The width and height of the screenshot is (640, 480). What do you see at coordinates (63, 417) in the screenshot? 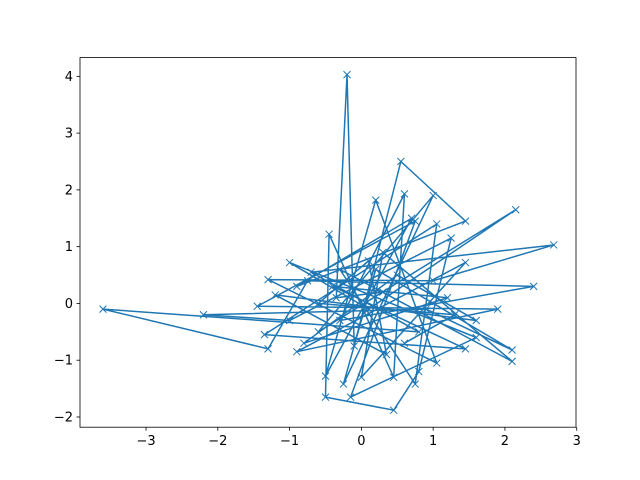
I see `y-tick-label: −2` at bounding box center [63, 417].